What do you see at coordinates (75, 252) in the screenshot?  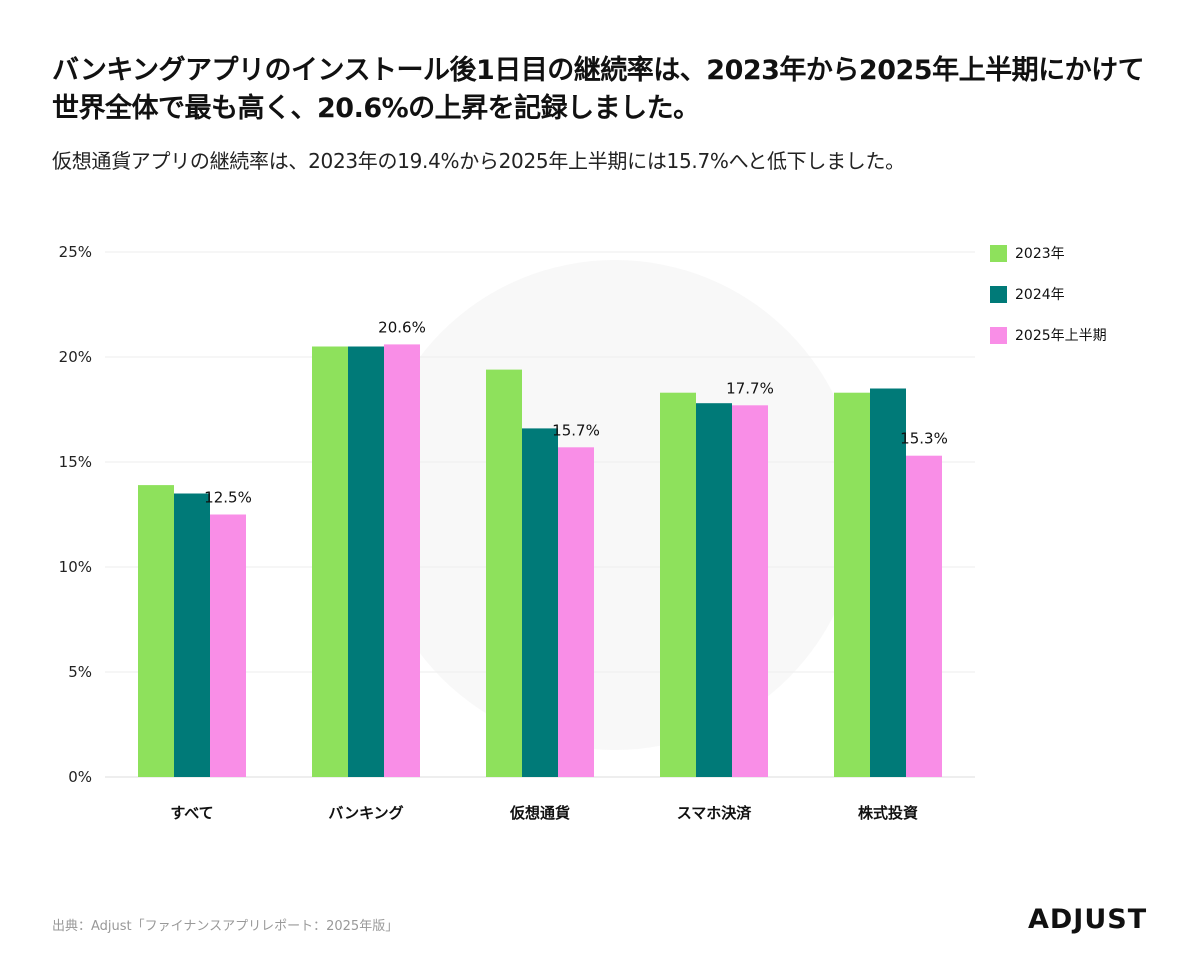 I see `y-tick-label: 25%` at bounding box center [75, 252].